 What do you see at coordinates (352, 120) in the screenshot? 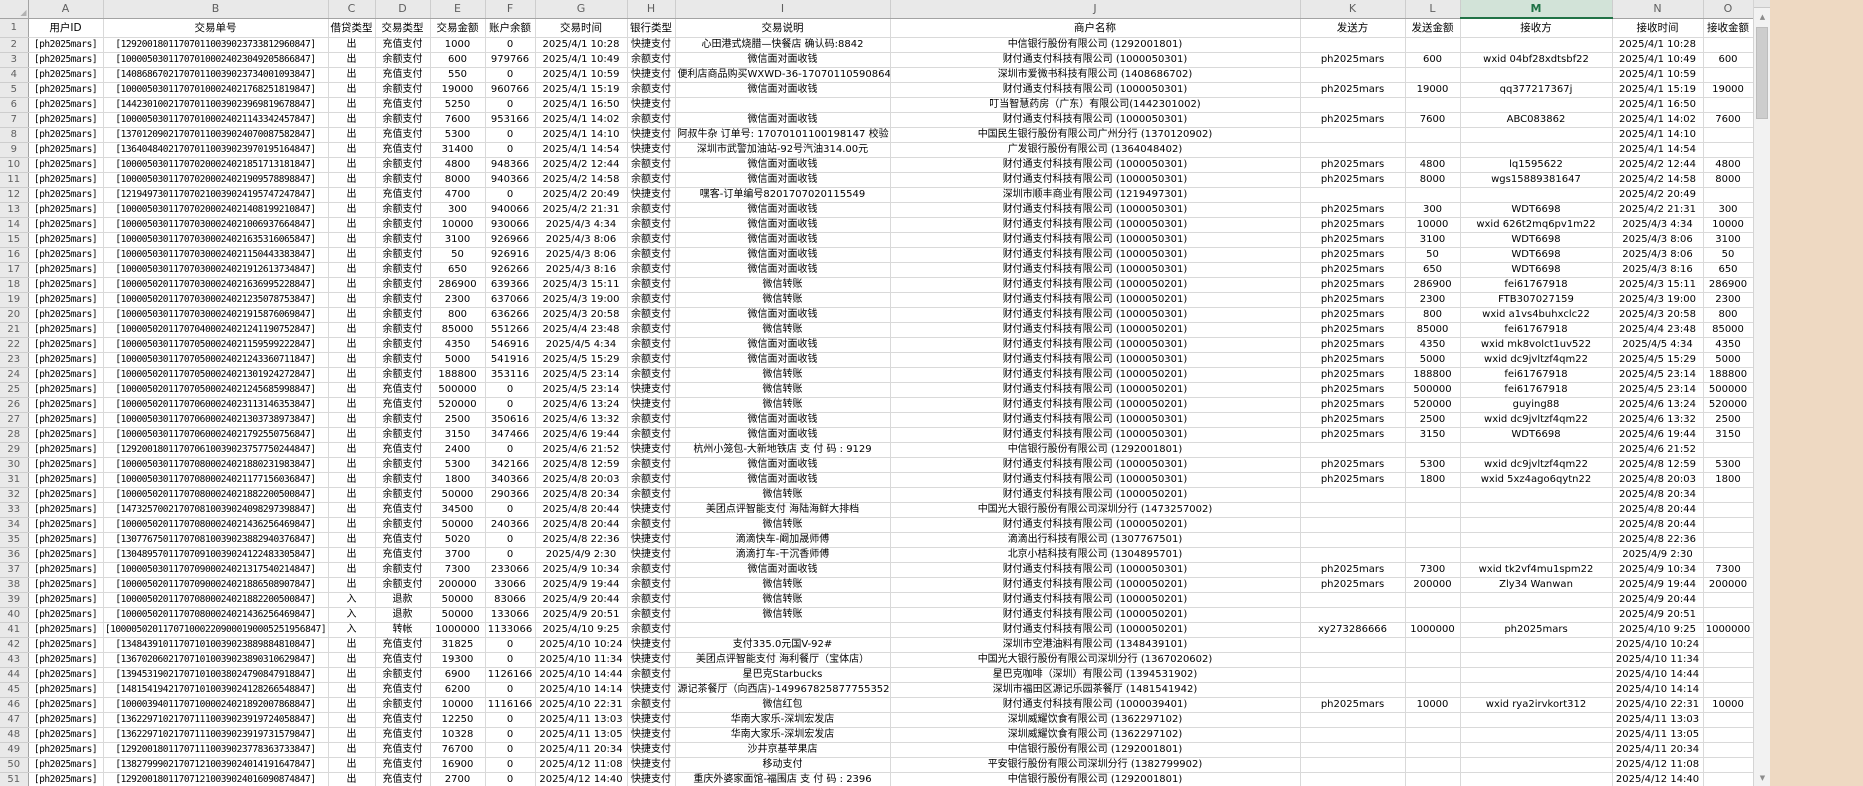
I see `cell-C7: 出` at bounding box center [352, 120].